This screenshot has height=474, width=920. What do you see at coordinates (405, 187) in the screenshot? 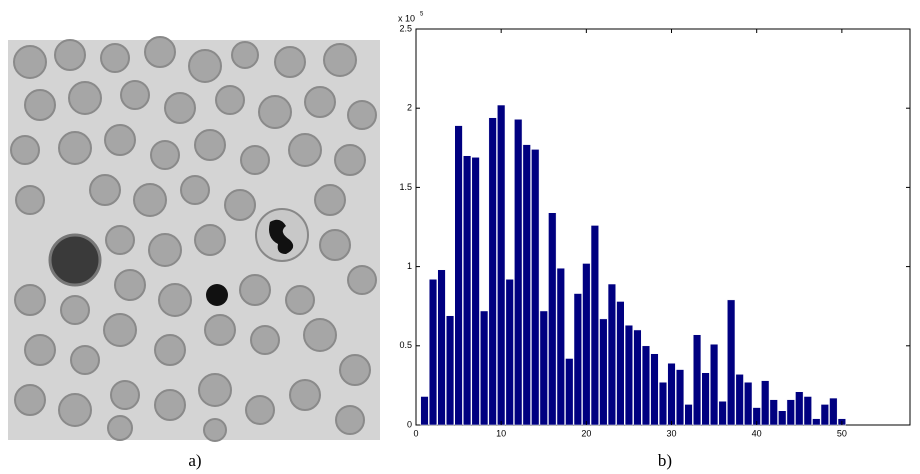
I see `y-tick-label: 1.5` at bounding box center [405, 187].